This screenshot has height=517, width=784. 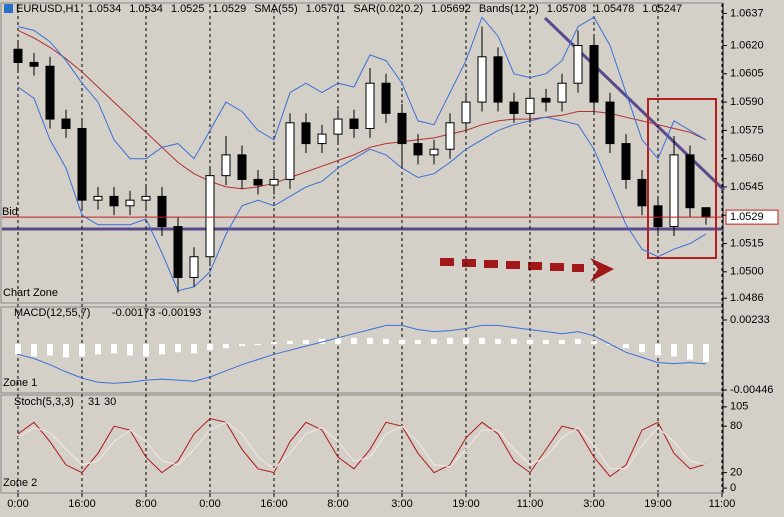 What do you see at coordinates (20, 383) in the screenshot?
I see `zone-label: Zone 1` at bounding box center [20, 383].